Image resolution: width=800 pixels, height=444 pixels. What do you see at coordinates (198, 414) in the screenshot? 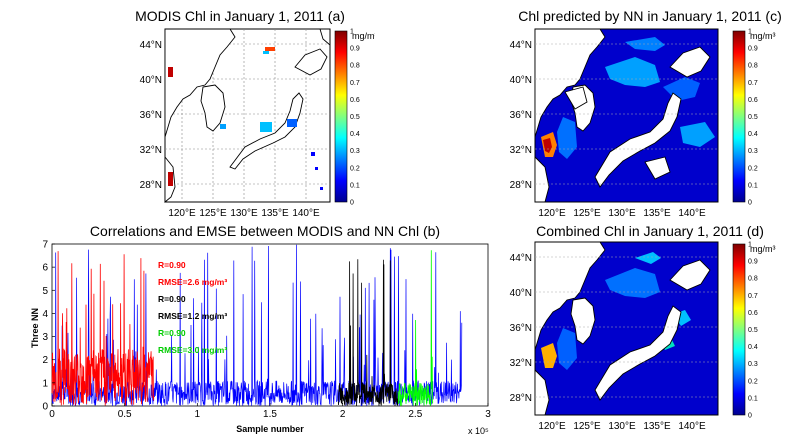
I see `x-tick-label: 1` at bounding box center [198, 414].